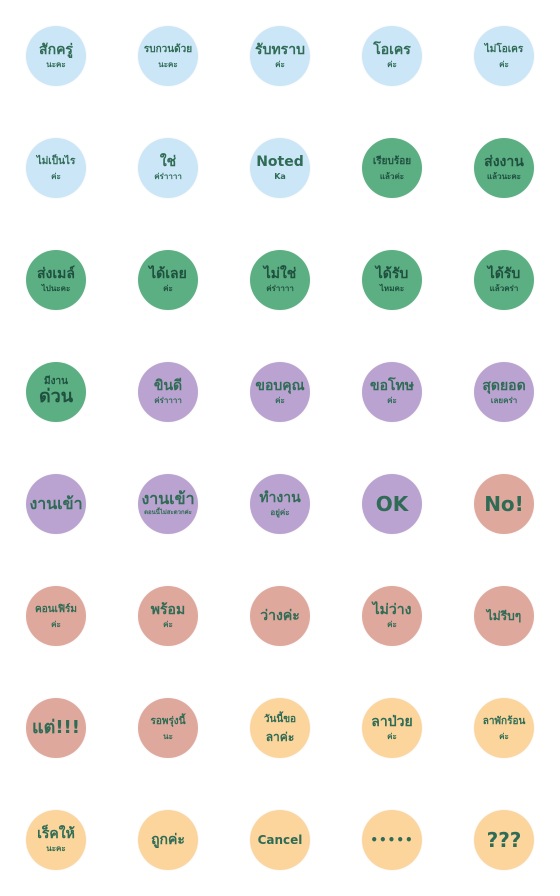 The width and height of the screenshot is (560, 896). I want to click on sticker-cell: ทำงาน อยู่ค่ะ, so click(280, 504).